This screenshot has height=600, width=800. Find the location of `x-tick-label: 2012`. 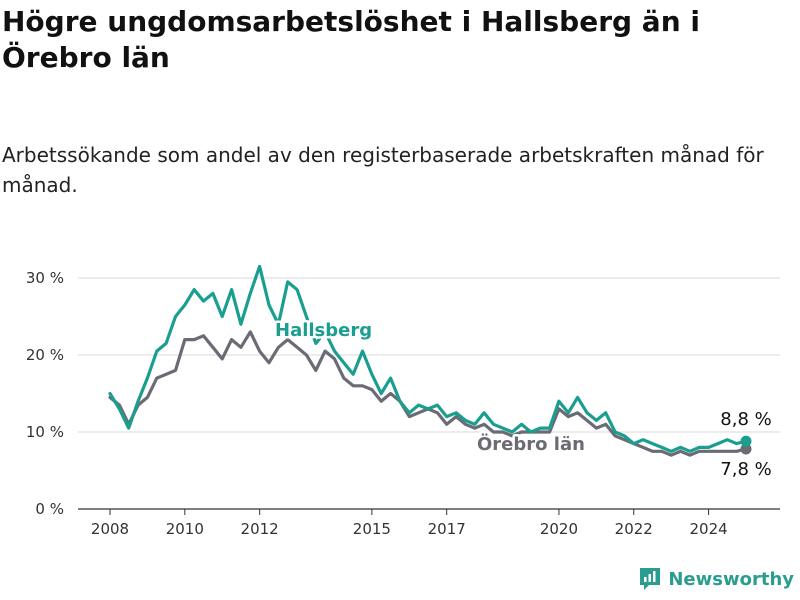

x-tick-label: 2012 is located at coordinates (260, 529).